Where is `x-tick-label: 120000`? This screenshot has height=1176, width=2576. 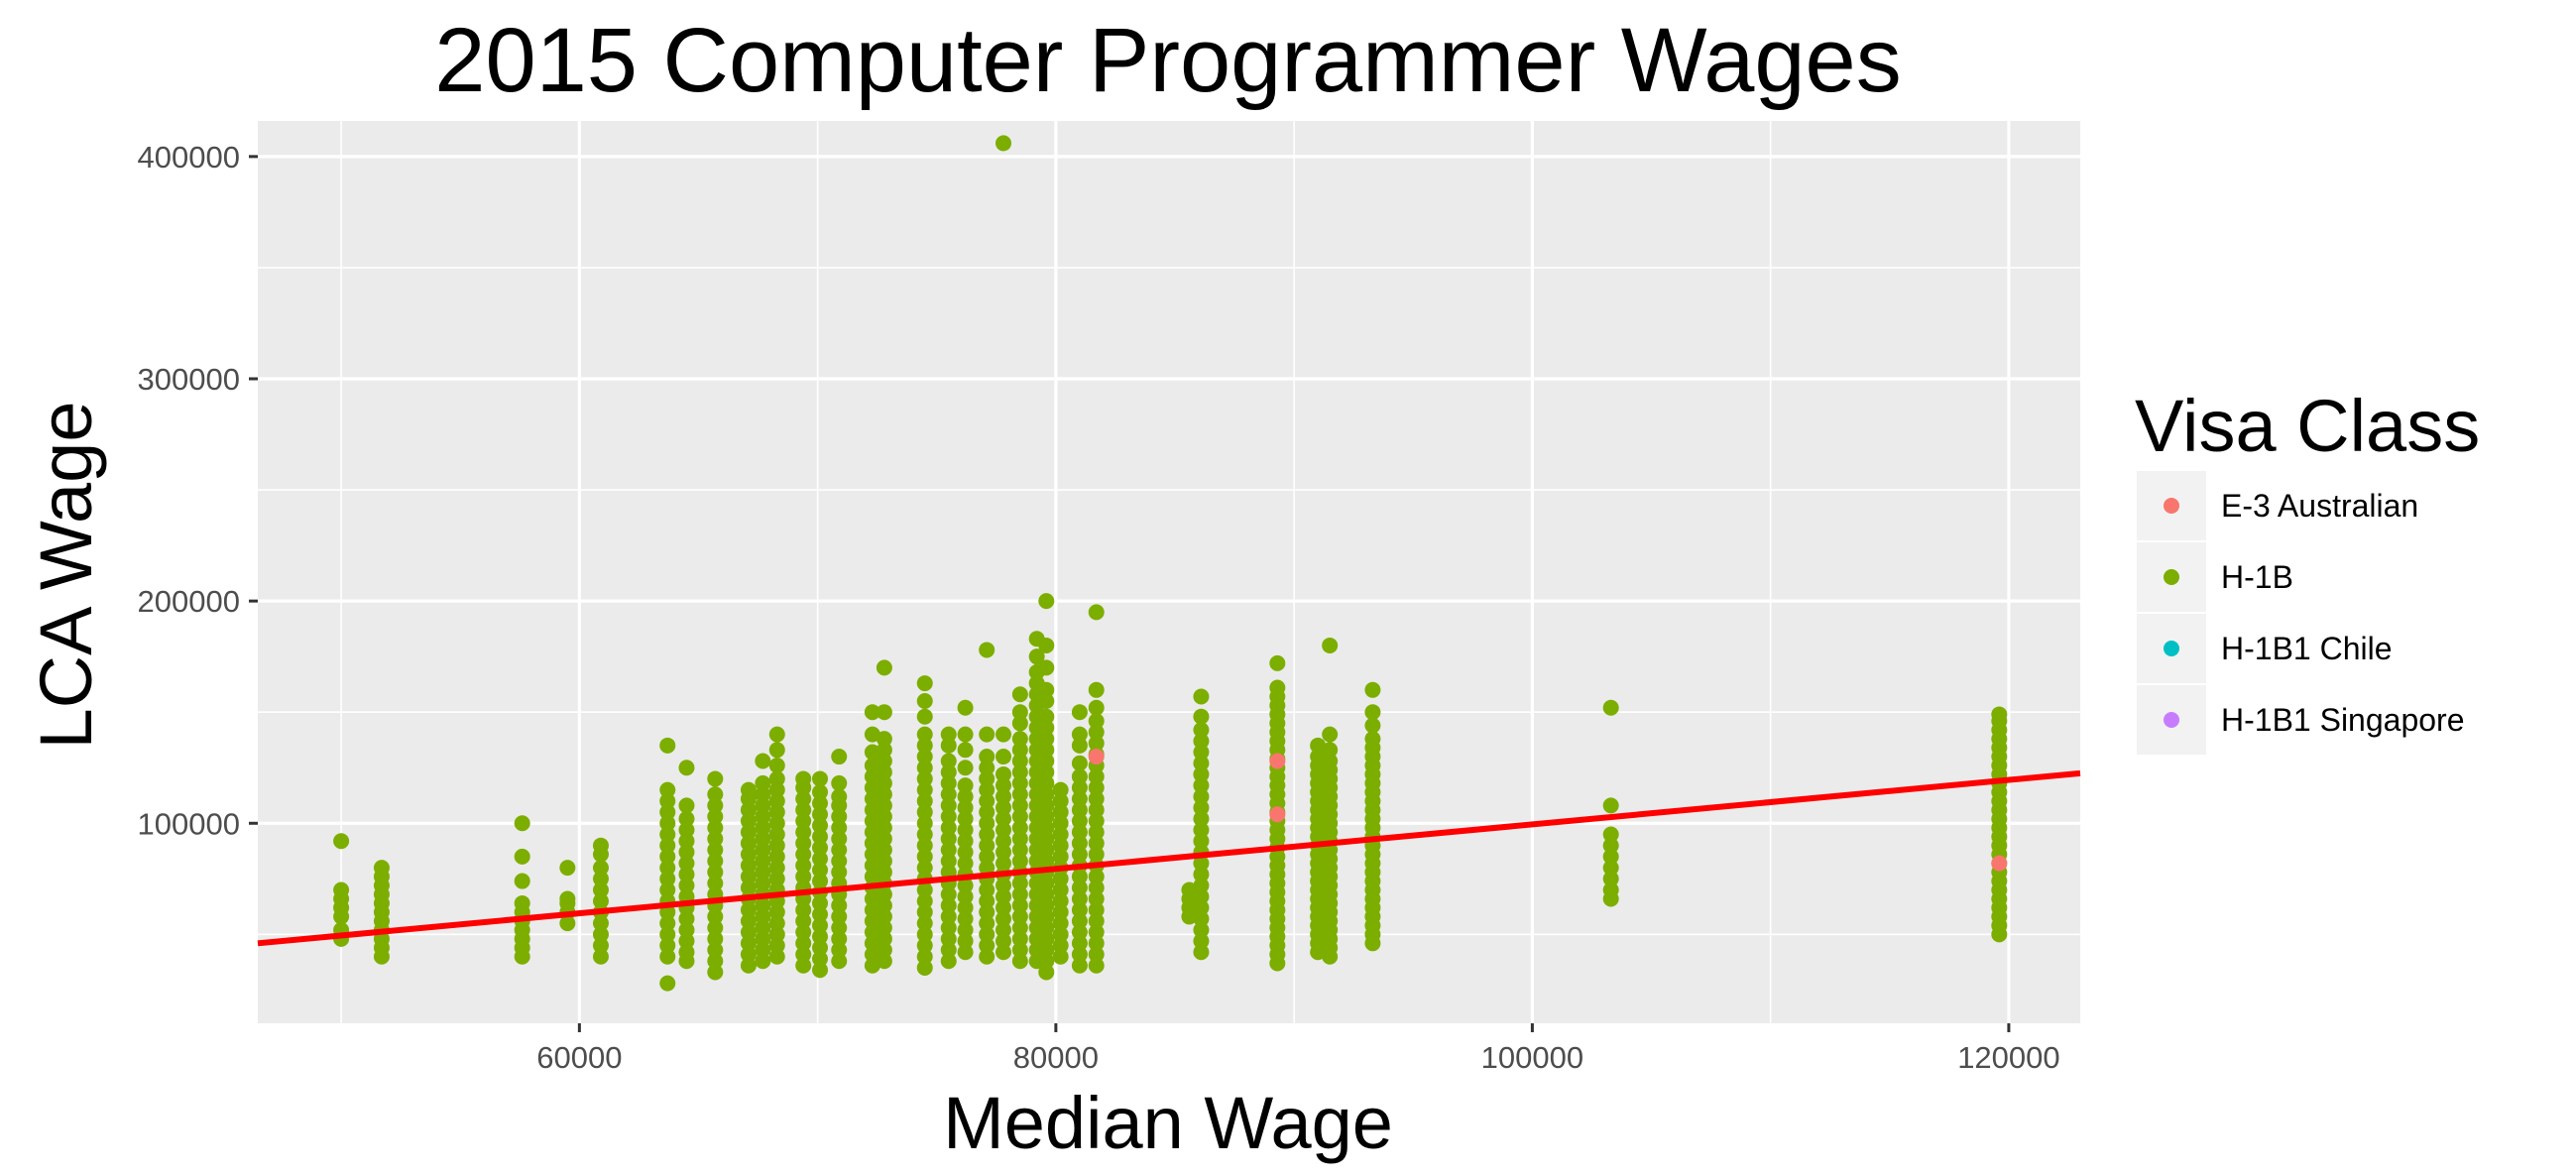
x-tick-label: 120000 is located at coordinates (2008, 1058).